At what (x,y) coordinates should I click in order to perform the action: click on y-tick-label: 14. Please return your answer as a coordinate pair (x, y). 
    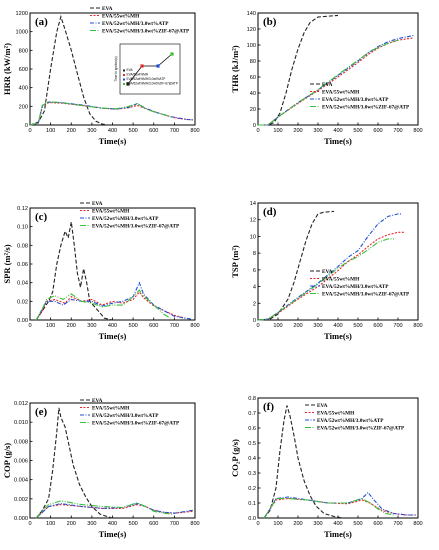
    Looking at the image, I should click on (253, 204).